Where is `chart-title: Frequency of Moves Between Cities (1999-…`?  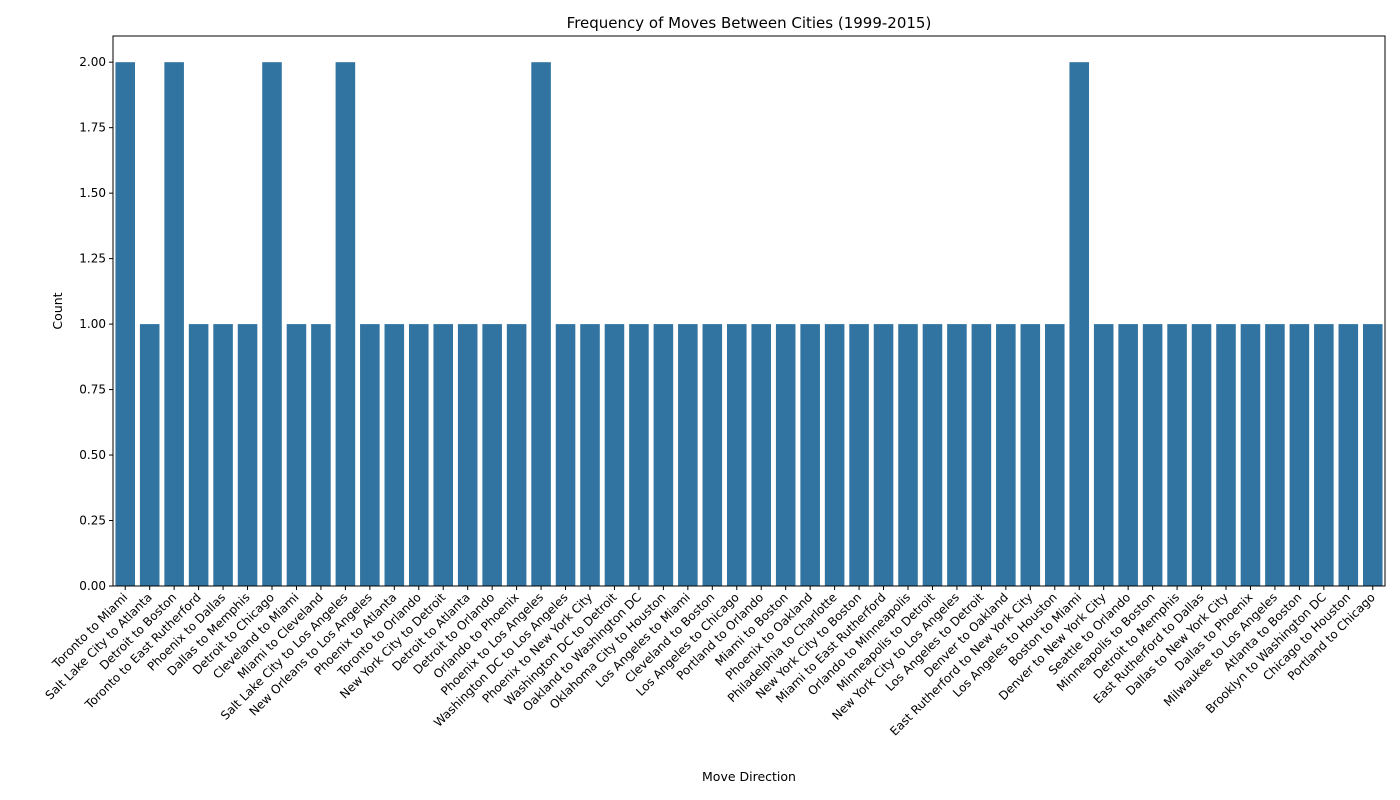 chart-title: Frequency of Moves Between Cities (1999-… is located at coordinates (749, 23).